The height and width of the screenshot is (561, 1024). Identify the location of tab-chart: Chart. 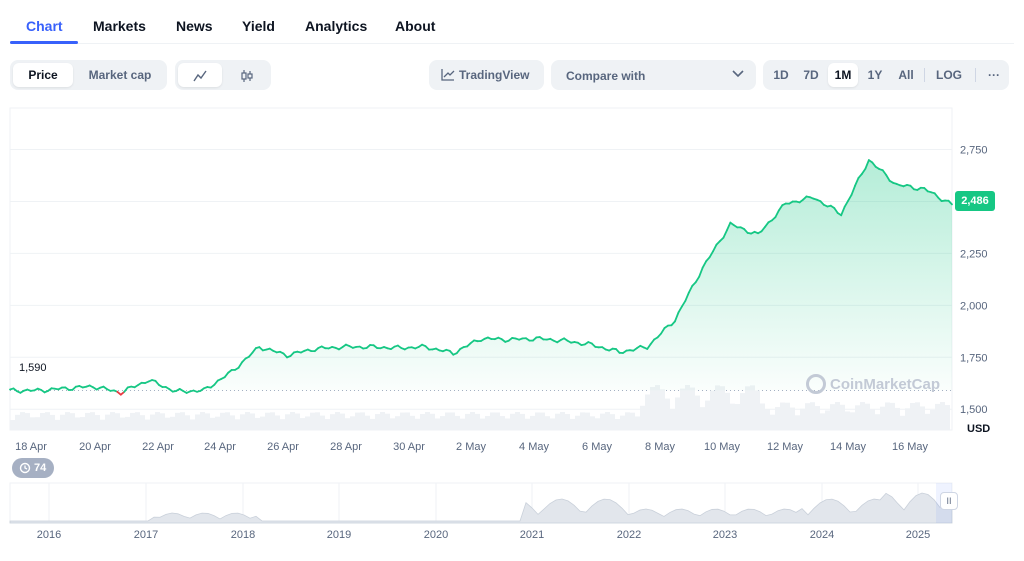
(44, 26).